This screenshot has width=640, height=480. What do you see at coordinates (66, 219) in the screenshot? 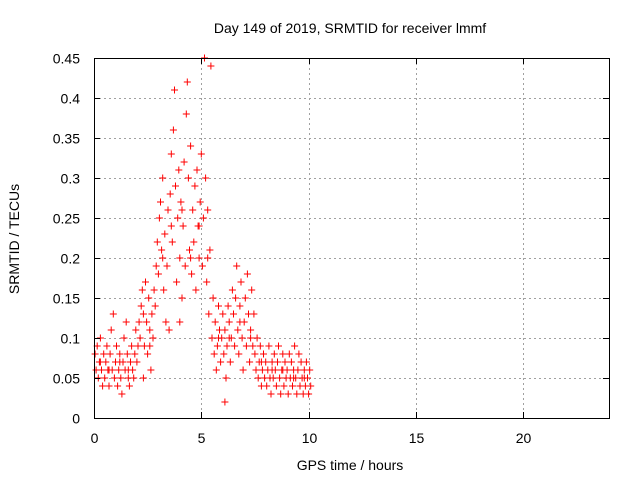
I see `y-tick-label: 0.25` at bounding box center [66, 219].